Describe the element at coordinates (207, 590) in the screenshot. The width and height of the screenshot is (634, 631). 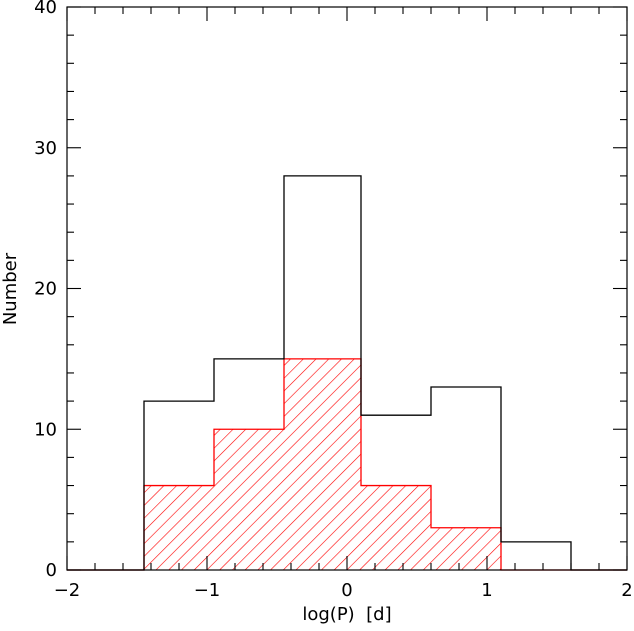
I see `x-tick-label: −1` at that location.